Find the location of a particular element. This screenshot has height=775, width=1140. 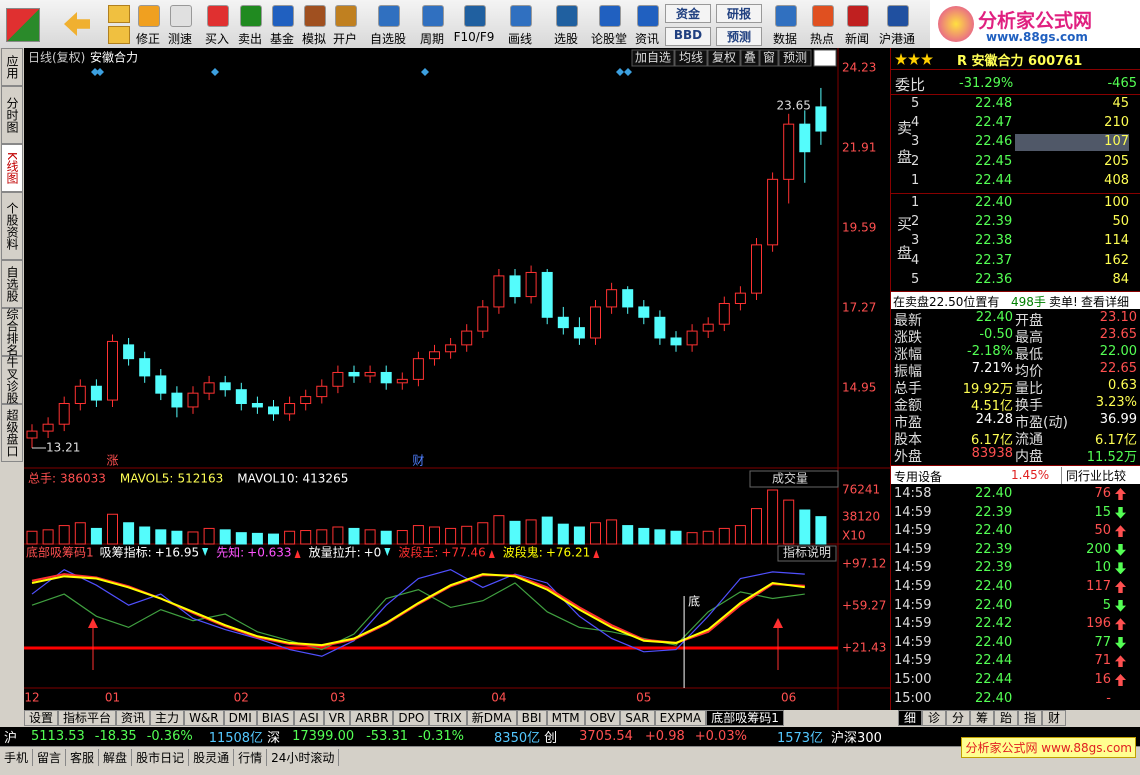

sidebar-tab: K线图 is located at coordinates (12, 168).